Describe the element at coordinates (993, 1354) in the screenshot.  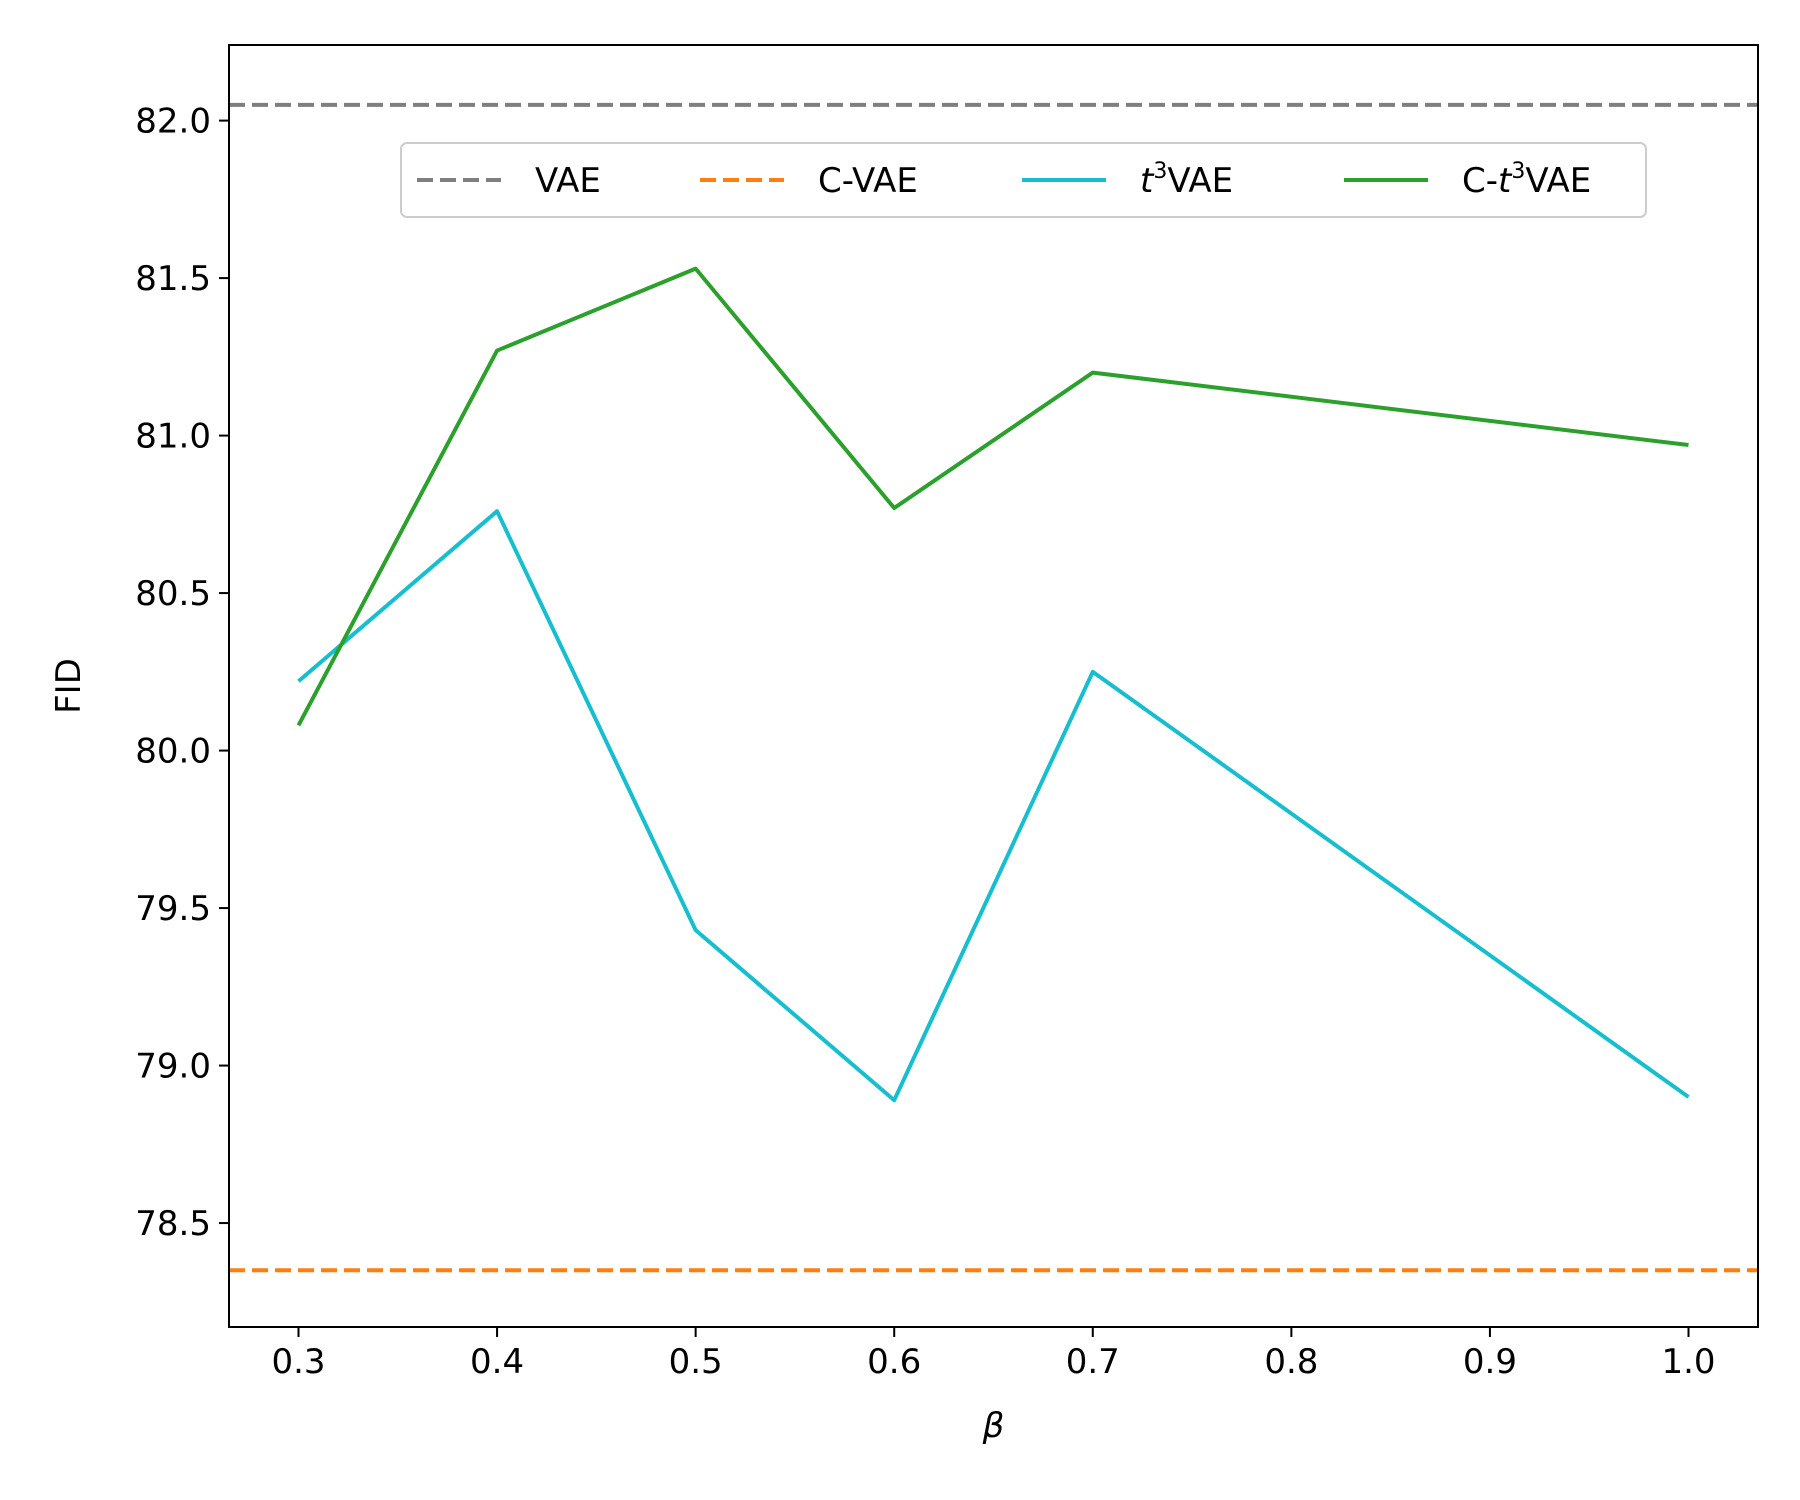
I see `x-axis: 0.3 0.4 0.5 0.6 0.7 0.8 0.9 1.0` at that location.